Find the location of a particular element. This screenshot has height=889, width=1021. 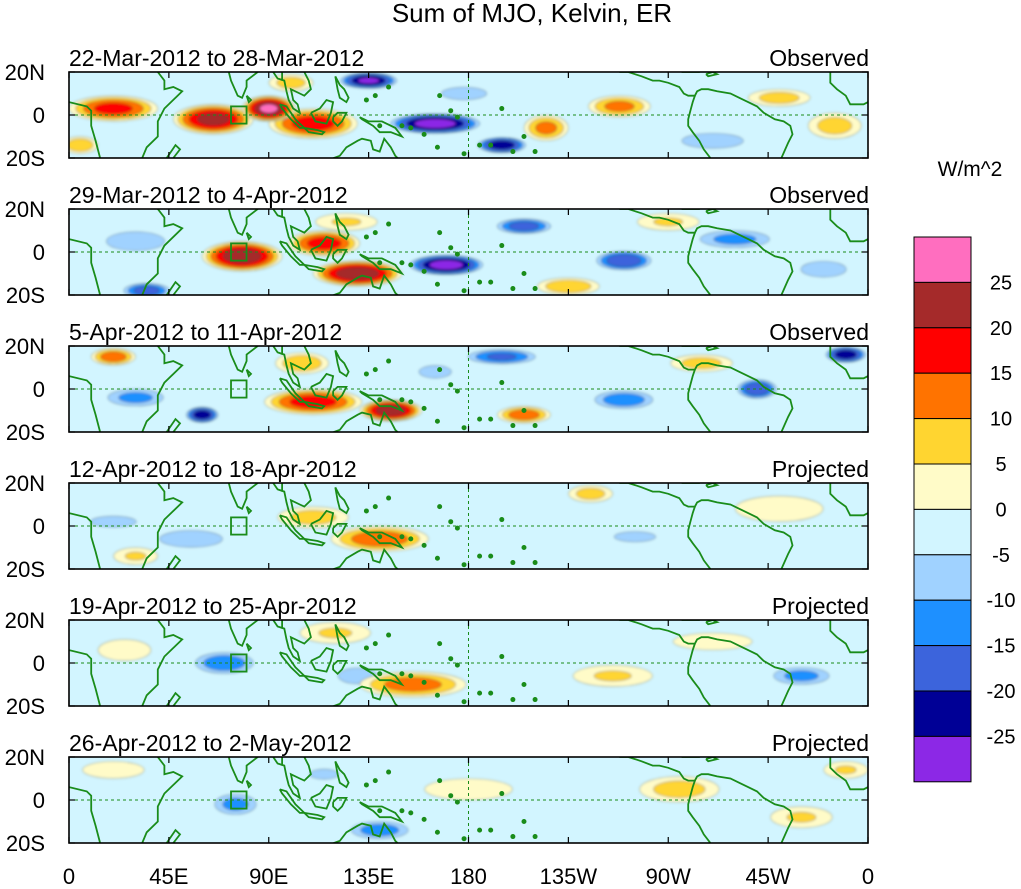

x-tick-label: 45E is located at coordinates (168, 876).